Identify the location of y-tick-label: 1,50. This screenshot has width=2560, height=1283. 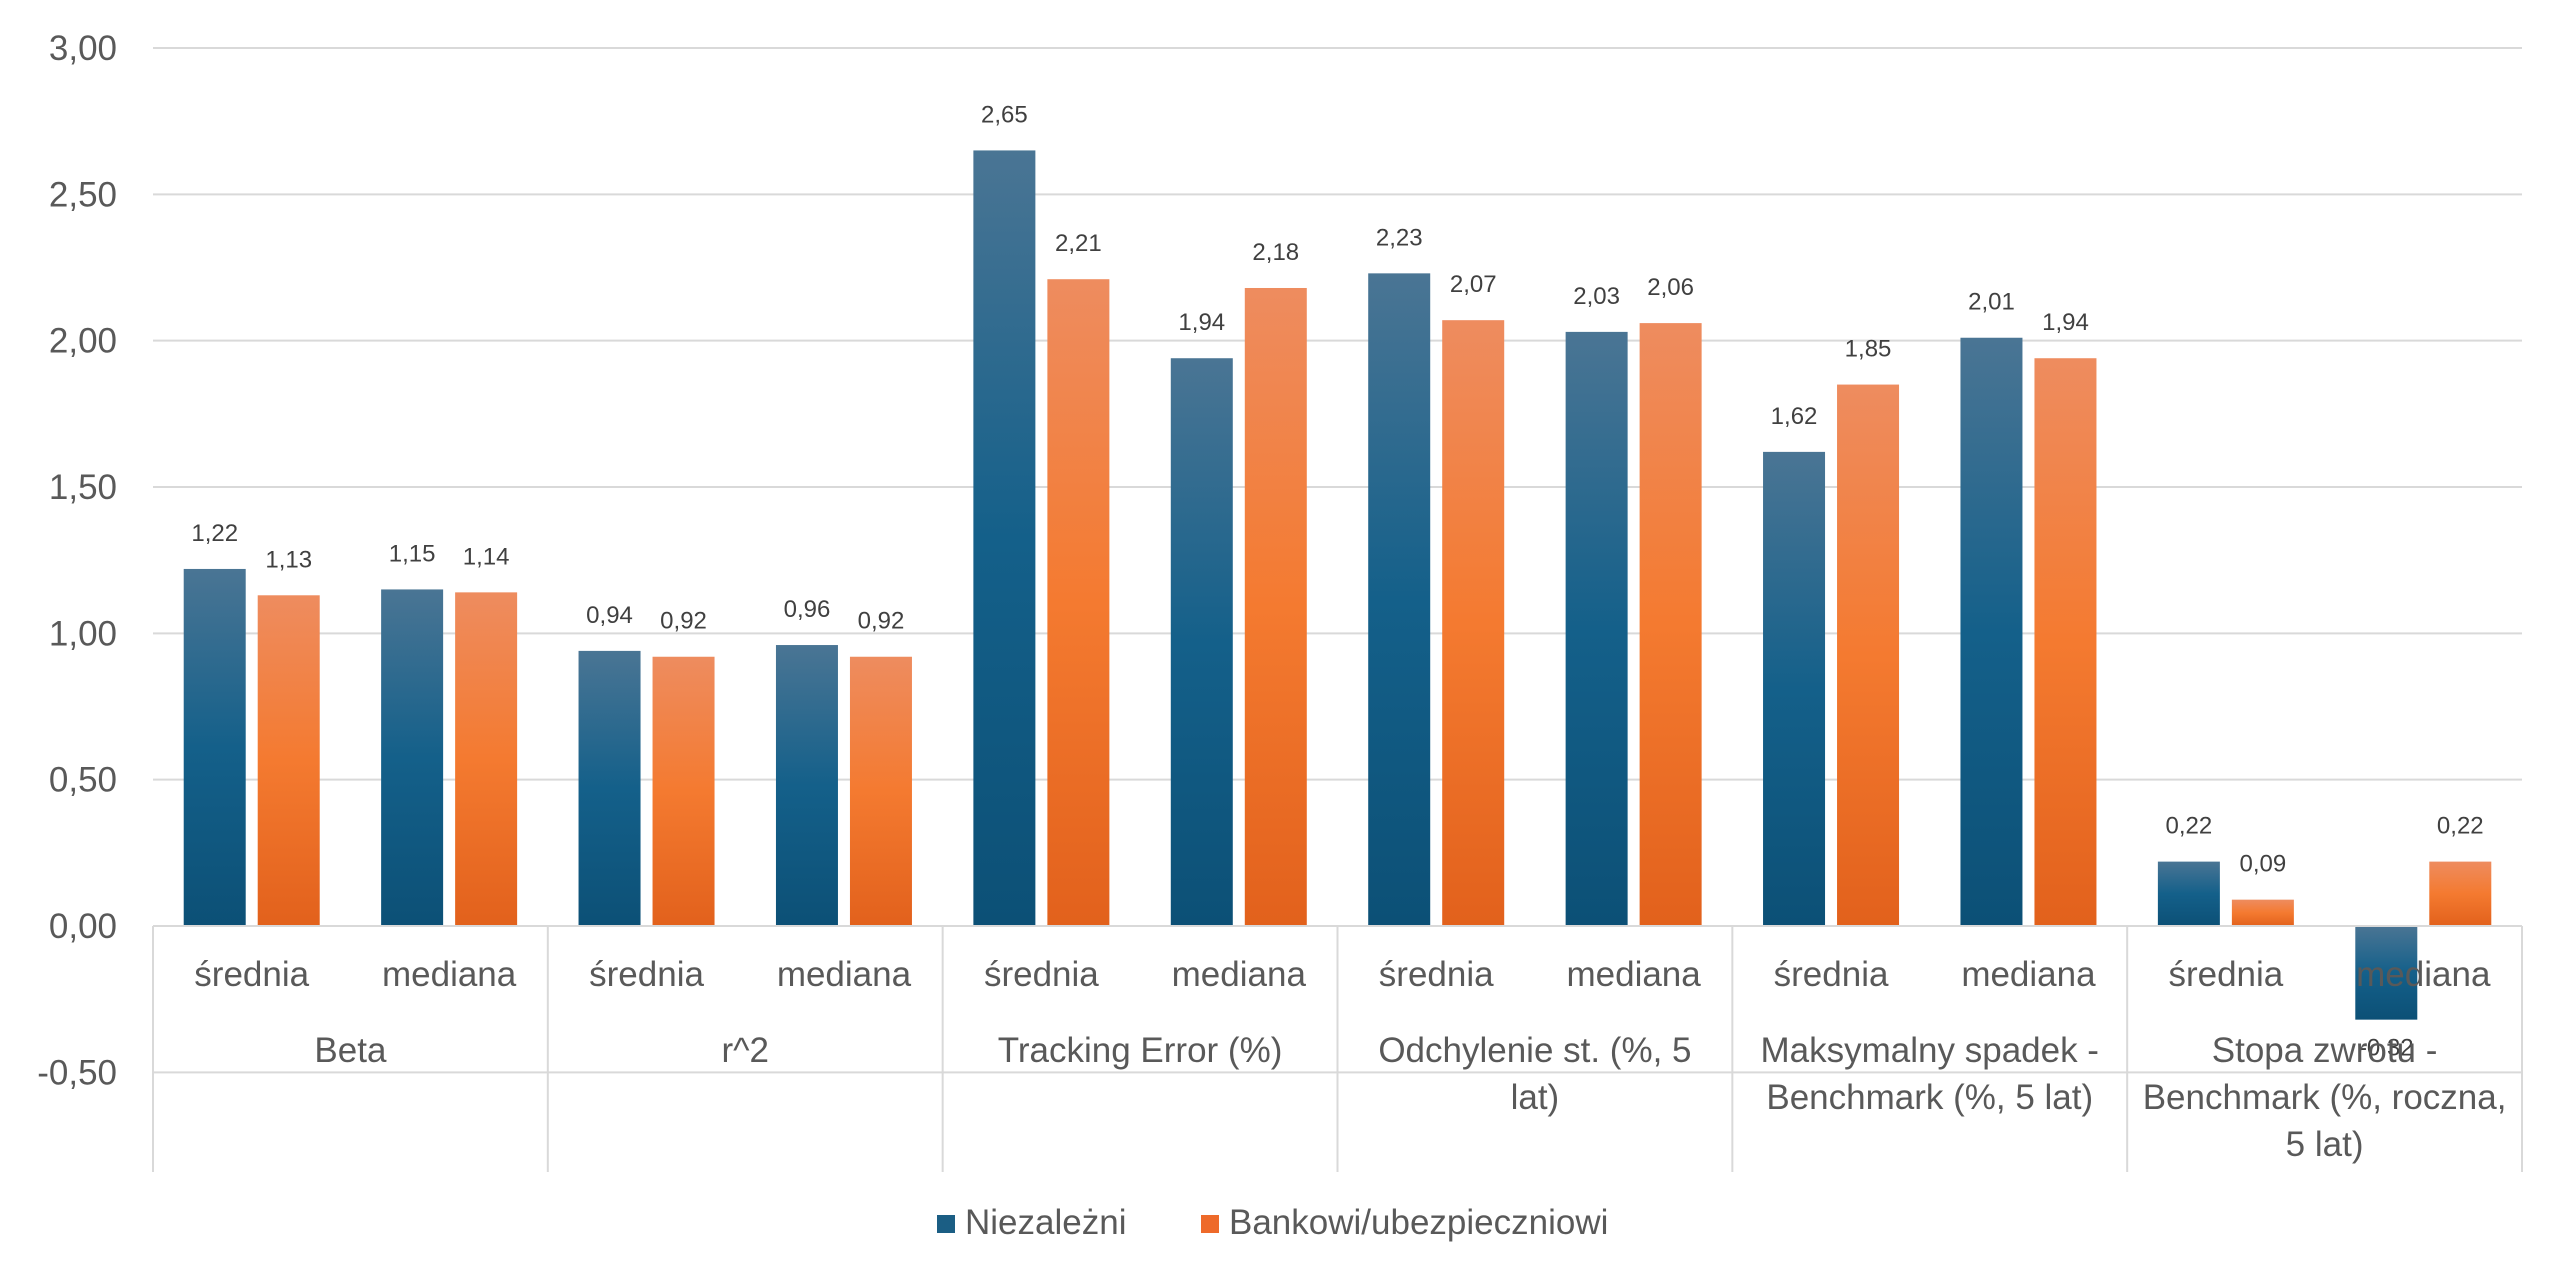
(83, 487).